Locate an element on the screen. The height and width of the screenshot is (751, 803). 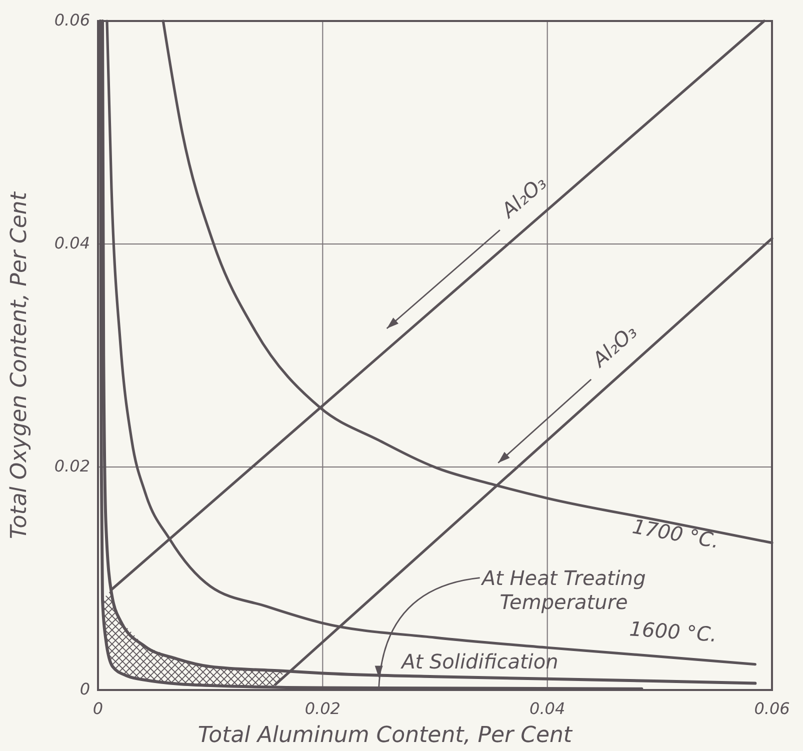
y-tick-label: 0.04 is located at coordinates (72, 242).